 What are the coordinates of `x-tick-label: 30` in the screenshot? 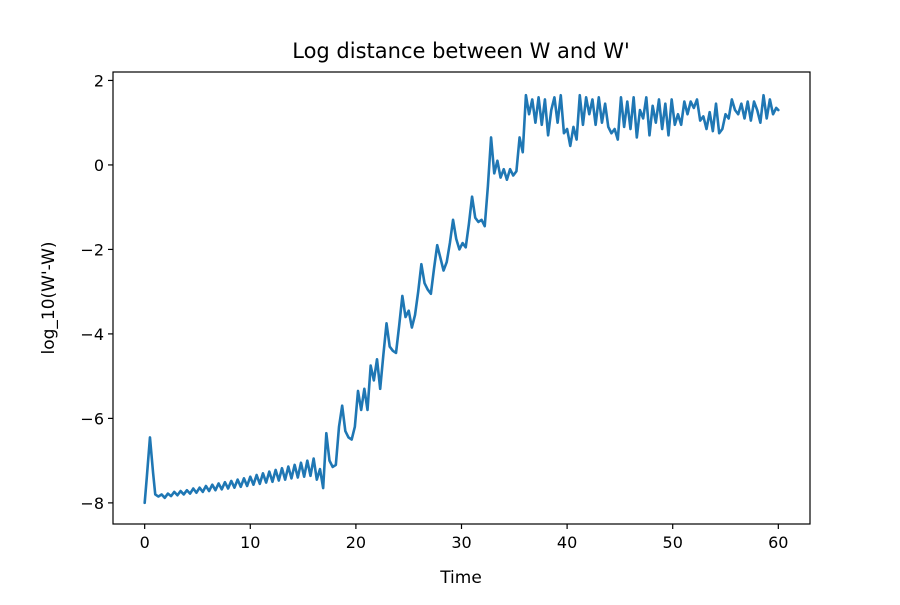 It's located at (461, 542).